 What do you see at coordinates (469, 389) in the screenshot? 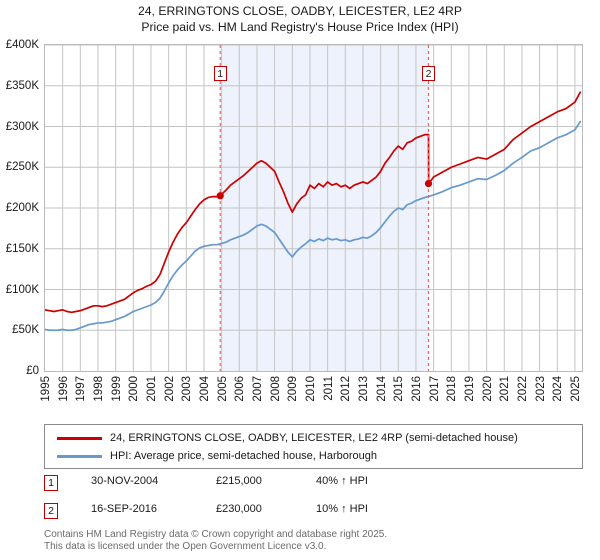
I see `x-axis-tick: 2019` at bounding box center [469, 389].